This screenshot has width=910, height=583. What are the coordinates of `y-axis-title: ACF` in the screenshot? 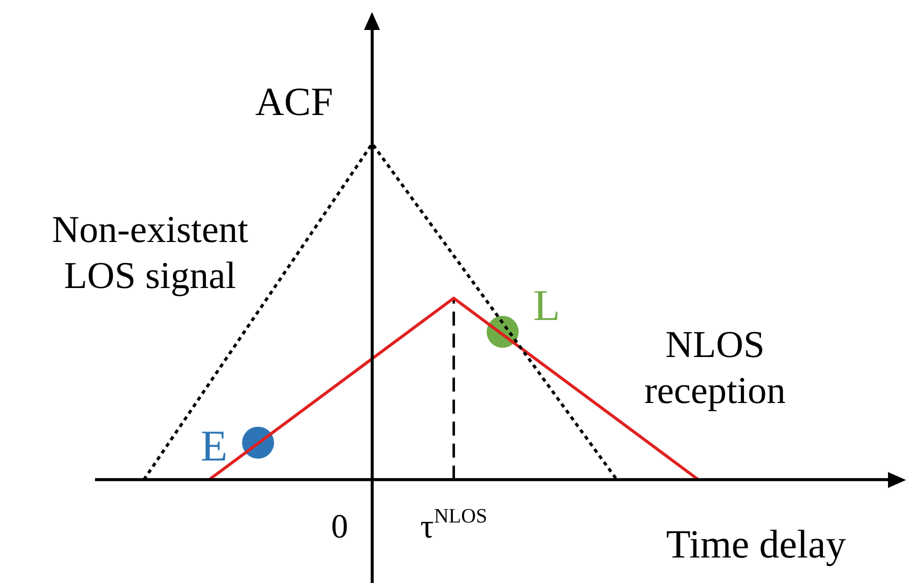 It's located at (294, 101).